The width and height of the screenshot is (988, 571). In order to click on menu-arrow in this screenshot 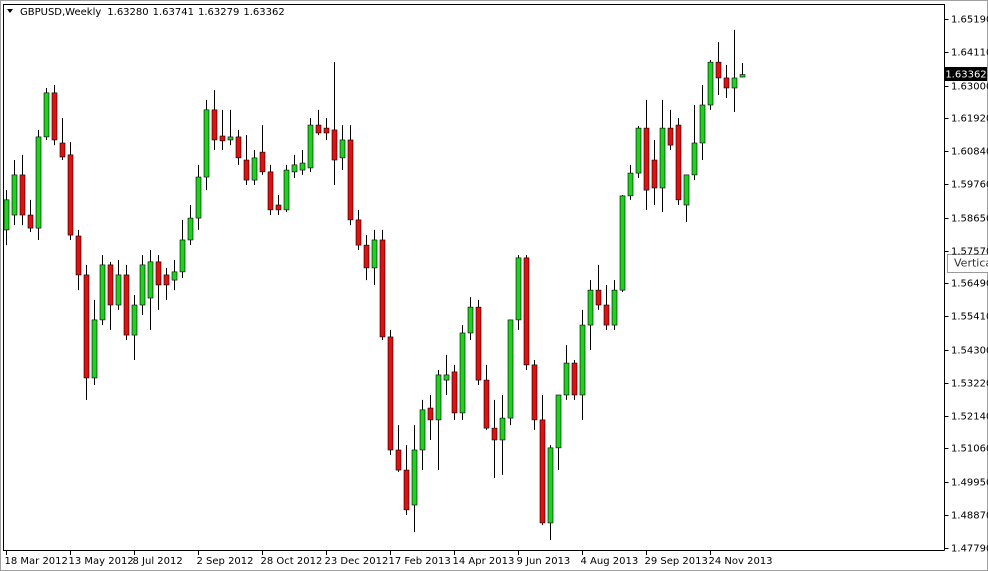, I will do `click(10, 11)`.